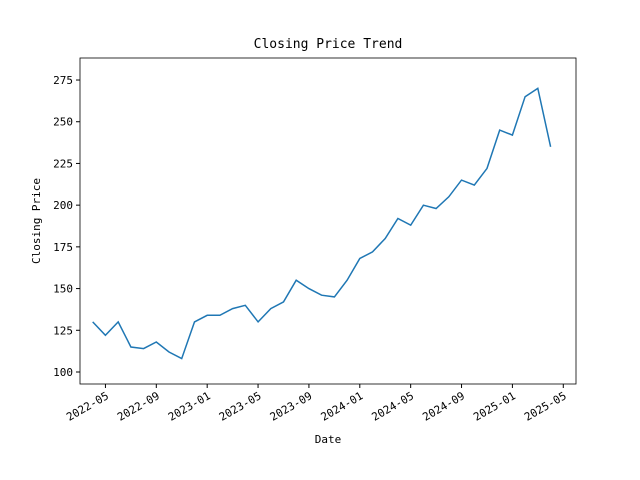 This screenshot has width=640, height=480. Describe the element at coordinates (328, 439) in the screenshot. I see `x-axis-label: Date` at that location.